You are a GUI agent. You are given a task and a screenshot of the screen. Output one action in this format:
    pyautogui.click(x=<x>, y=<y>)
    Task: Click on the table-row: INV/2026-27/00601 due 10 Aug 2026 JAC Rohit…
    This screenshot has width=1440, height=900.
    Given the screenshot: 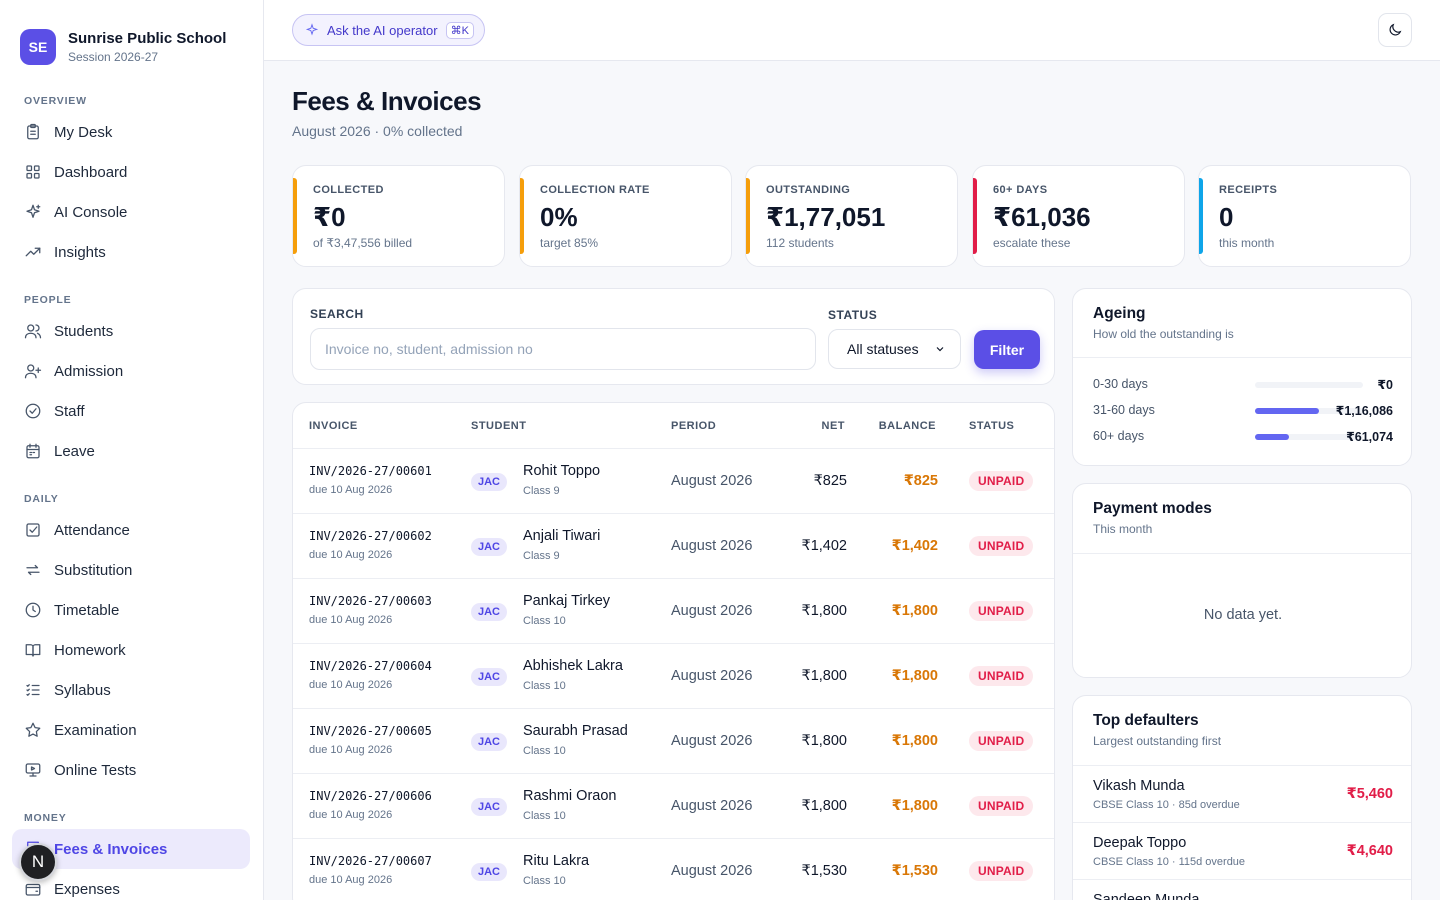 What is the action you would take?
    pyautogui.click(x=673, y=480)
    